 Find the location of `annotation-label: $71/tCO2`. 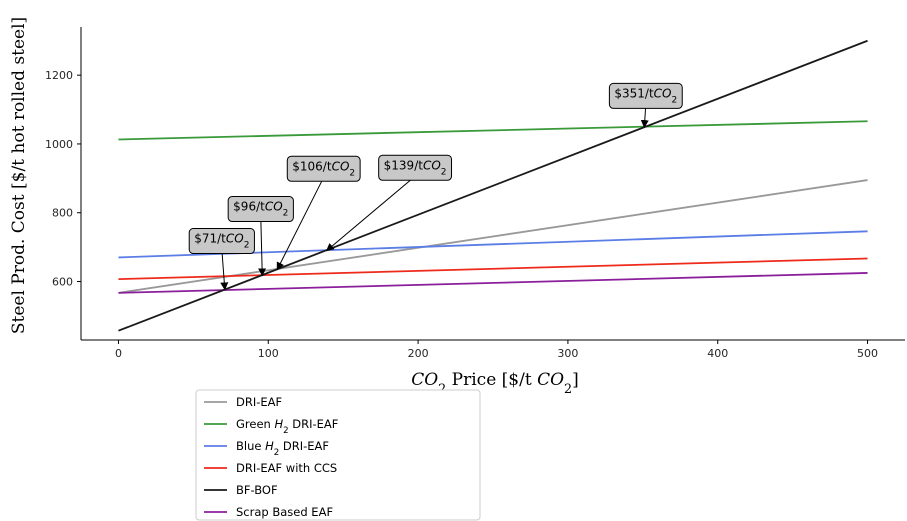

annotation-label: $71/tCO2 is located at coordinates (221, 241).